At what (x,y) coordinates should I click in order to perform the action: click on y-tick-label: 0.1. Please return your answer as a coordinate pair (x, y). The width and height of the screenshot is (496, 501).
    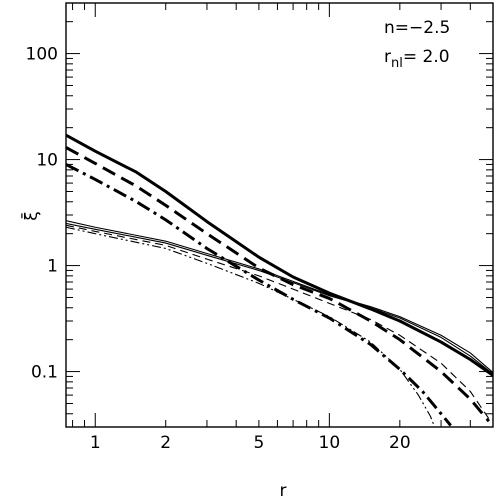
    Looking at the image, I should click on (44, 373).